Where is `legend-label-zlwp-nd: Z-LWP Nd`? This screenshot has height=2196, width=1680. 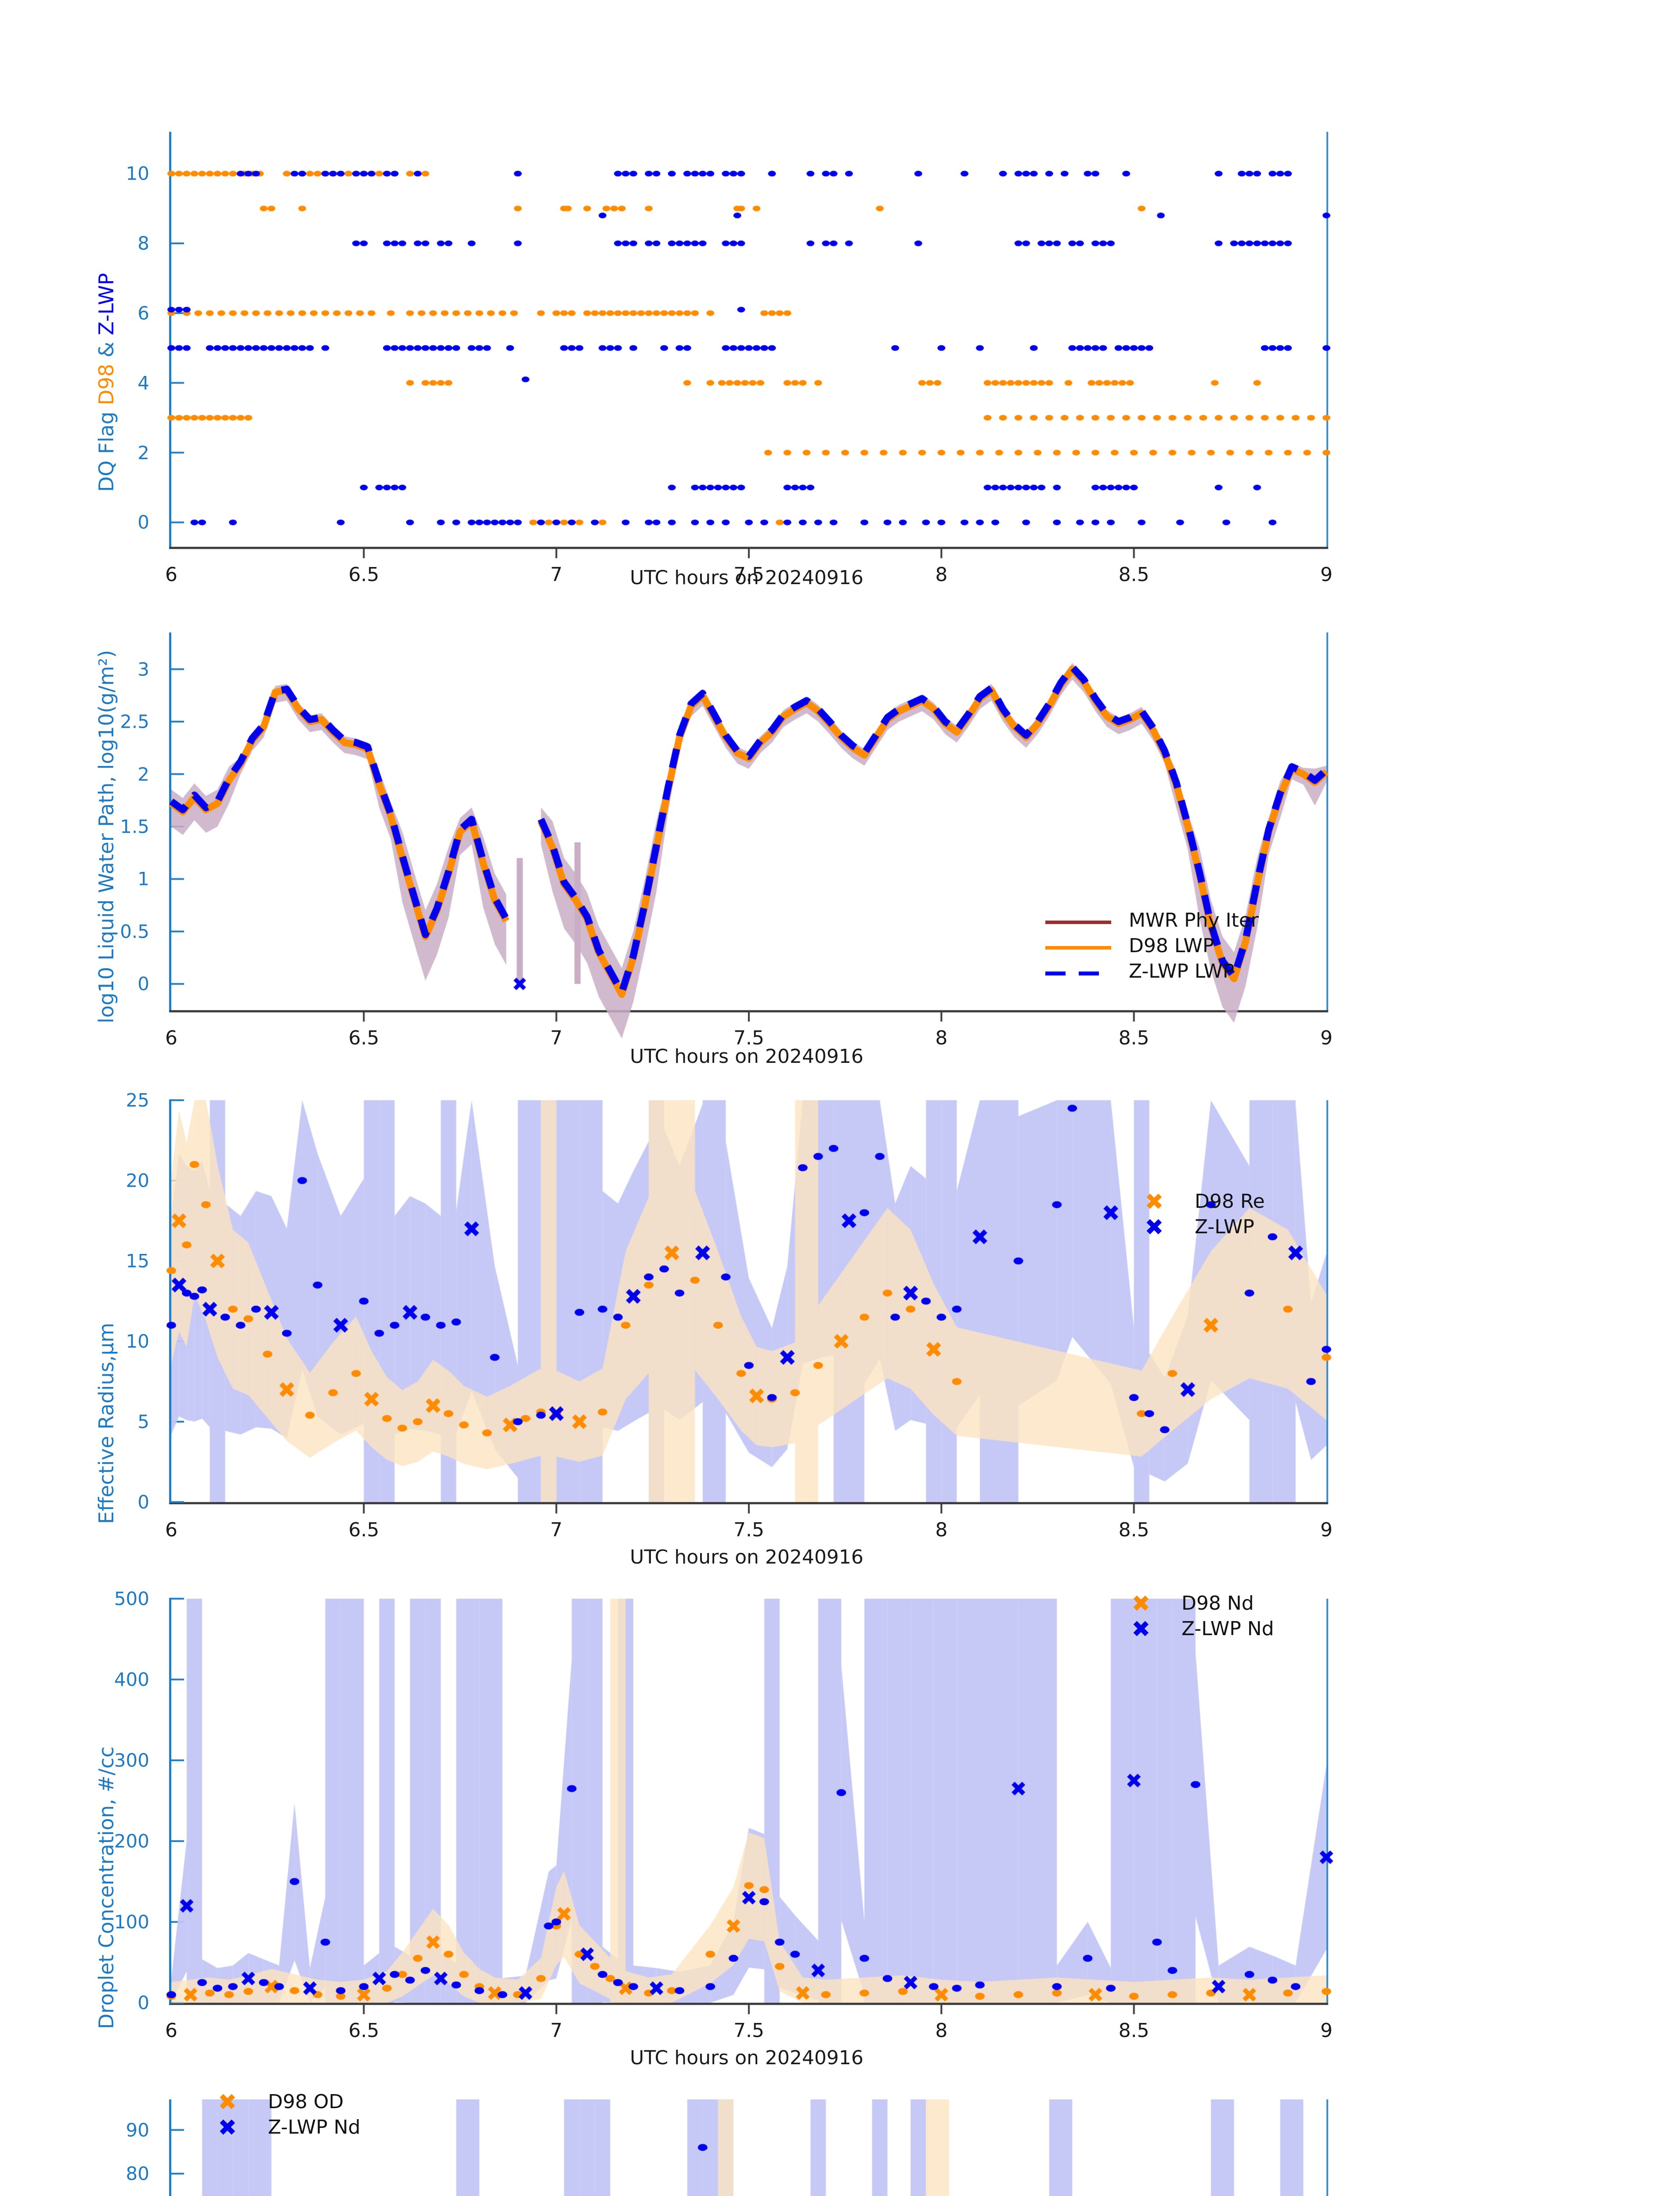 legend-label-zlwp-nd: Z-LWP Nd is located at coordinates (1227, 1629).